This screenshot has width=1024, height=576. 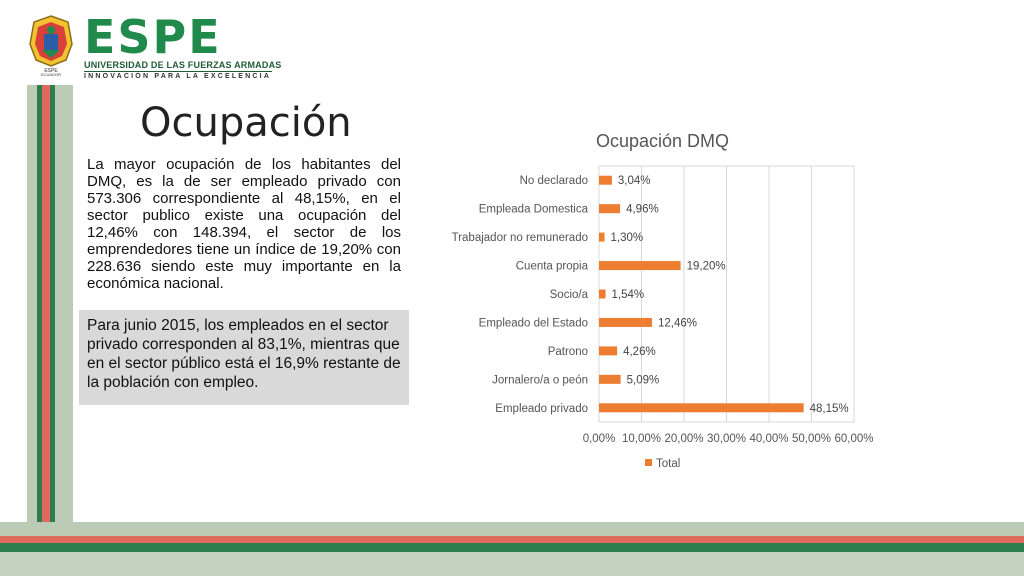 I want to click on legend-swatch, so click(x=648, y=462).